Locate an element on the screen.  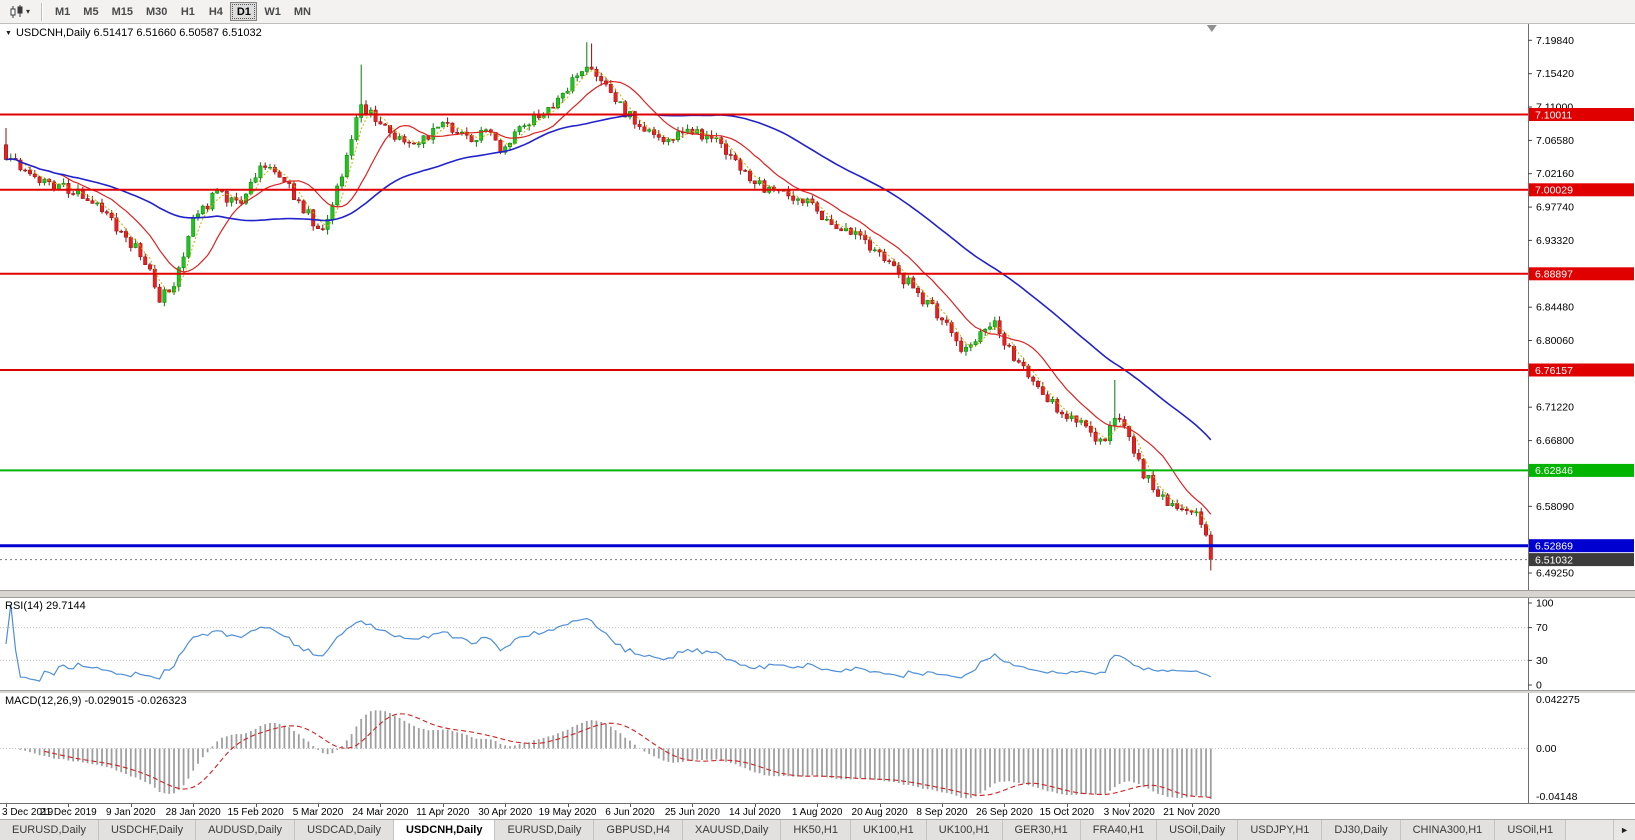
svg-text: 100 is located at coordinates (1545, 604).